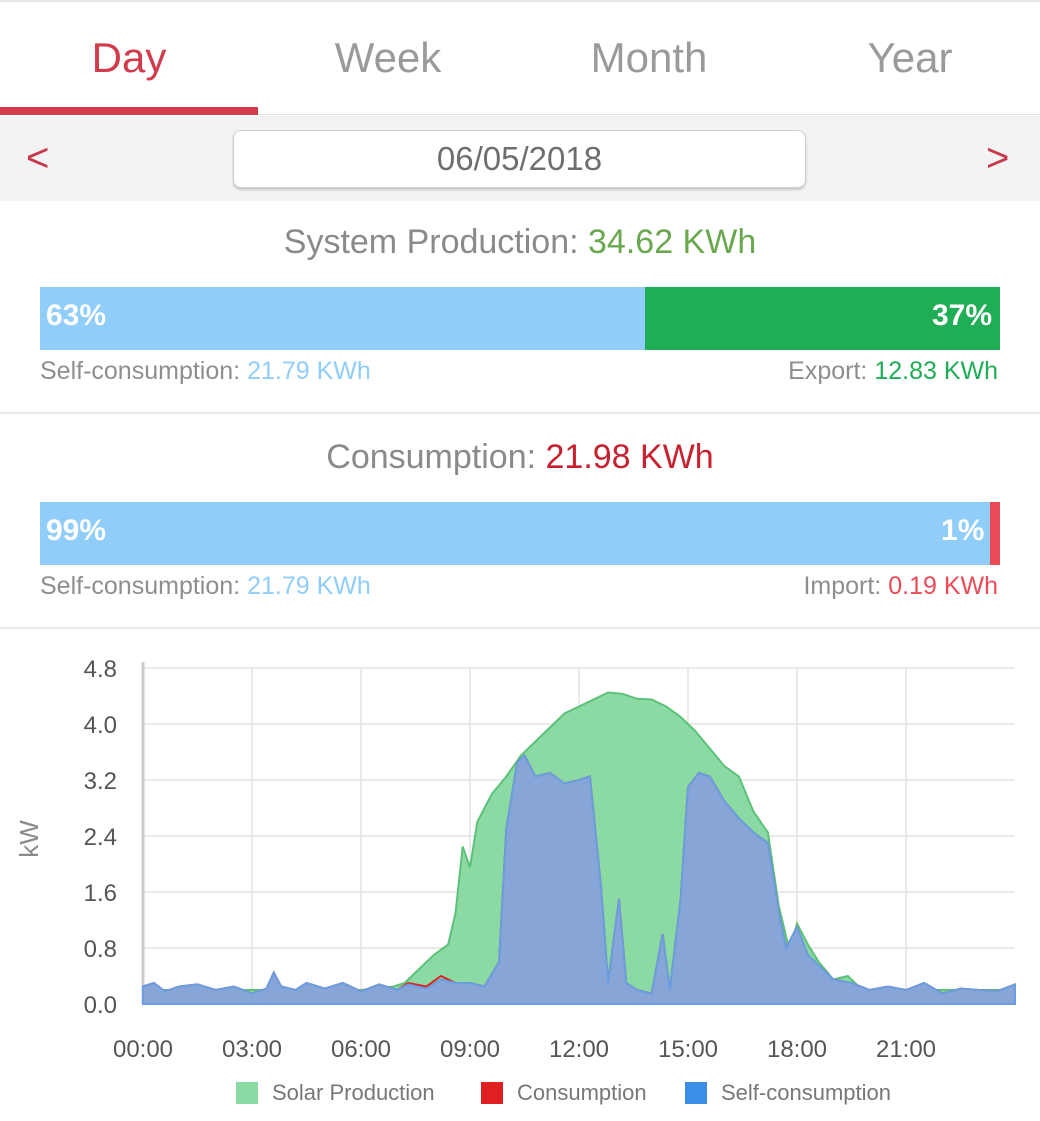 This screenshot has height=1121, width=1040. I want to click on y-axis-ticks: 0.0 0.8 1.6 2.4 3.2 4.0 4.8, so click(100, 837).